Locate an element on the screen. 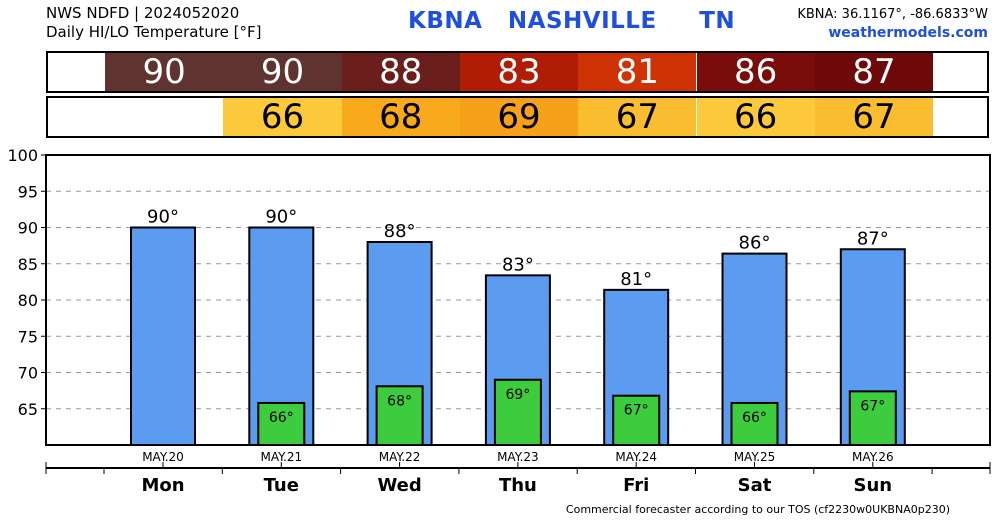 The image size is (1000, 520). product-label: Daily HI/LO Temperature [°F] is located at coordinates (154, 32).